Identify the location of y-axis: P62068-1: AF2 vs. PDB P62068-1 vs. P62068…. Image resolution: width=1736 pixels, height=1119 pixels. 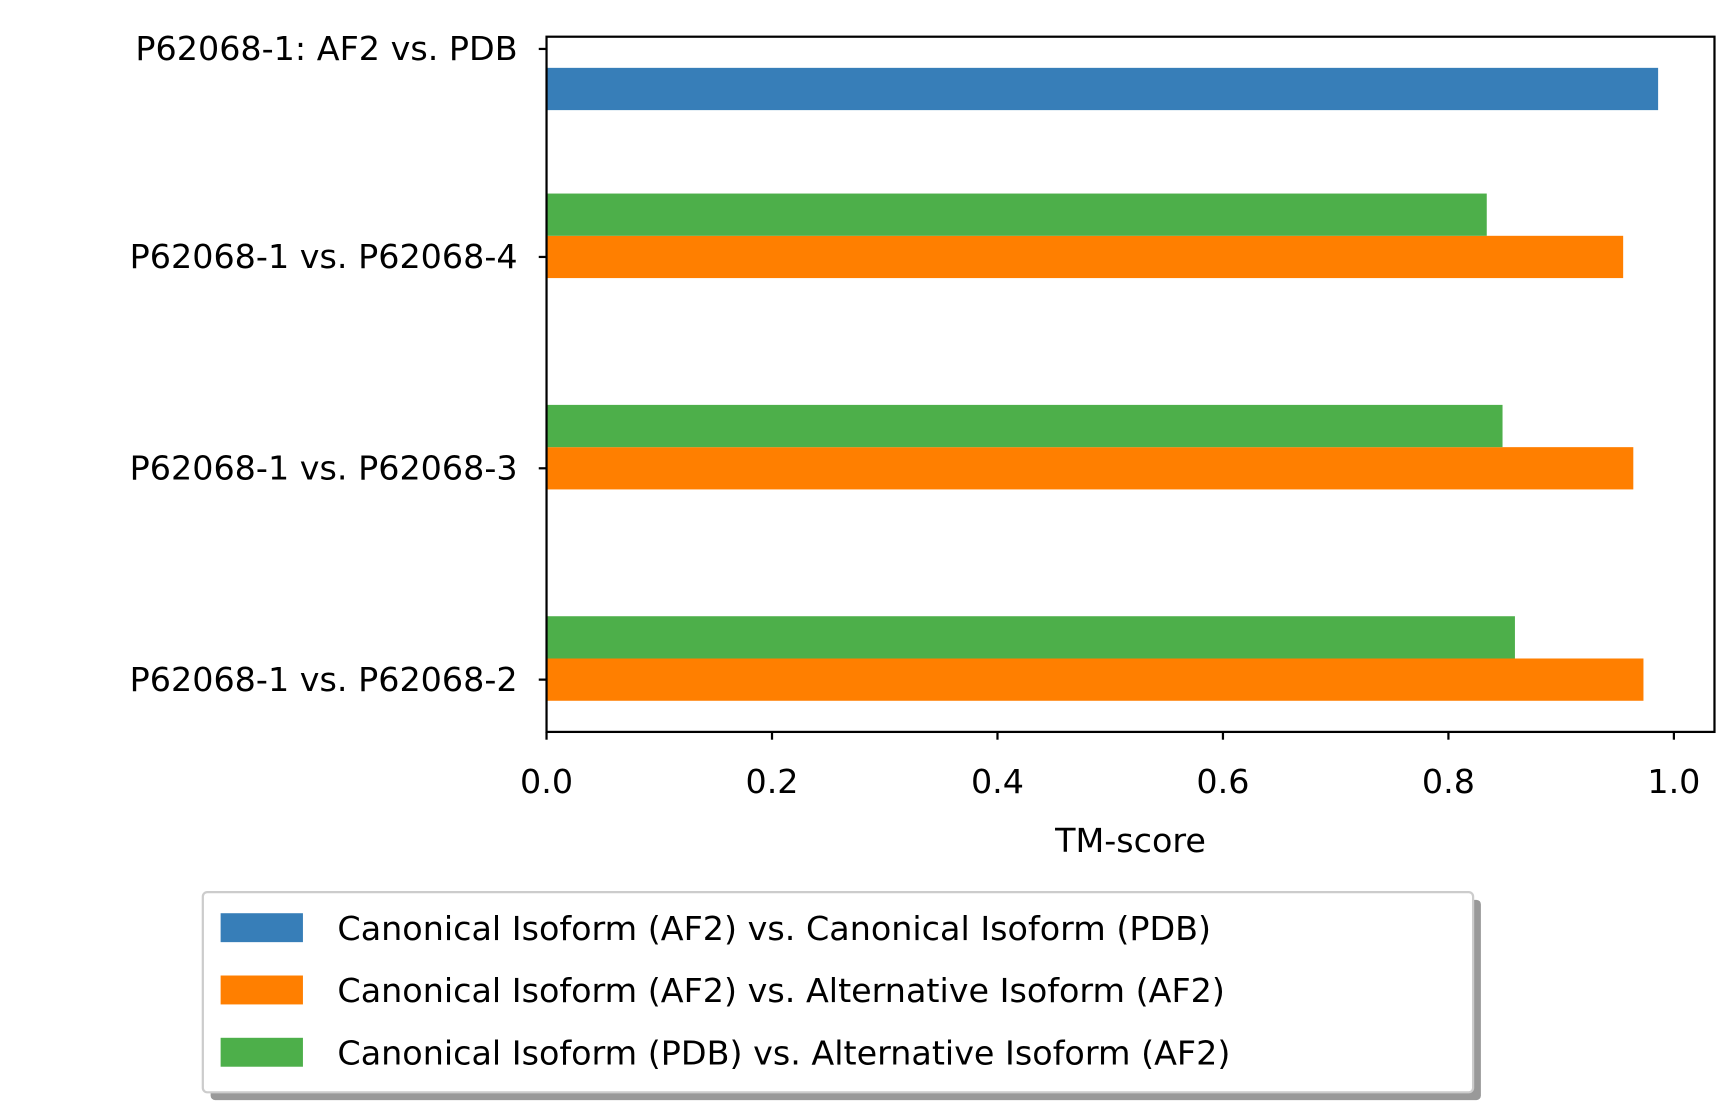
(338, 364).